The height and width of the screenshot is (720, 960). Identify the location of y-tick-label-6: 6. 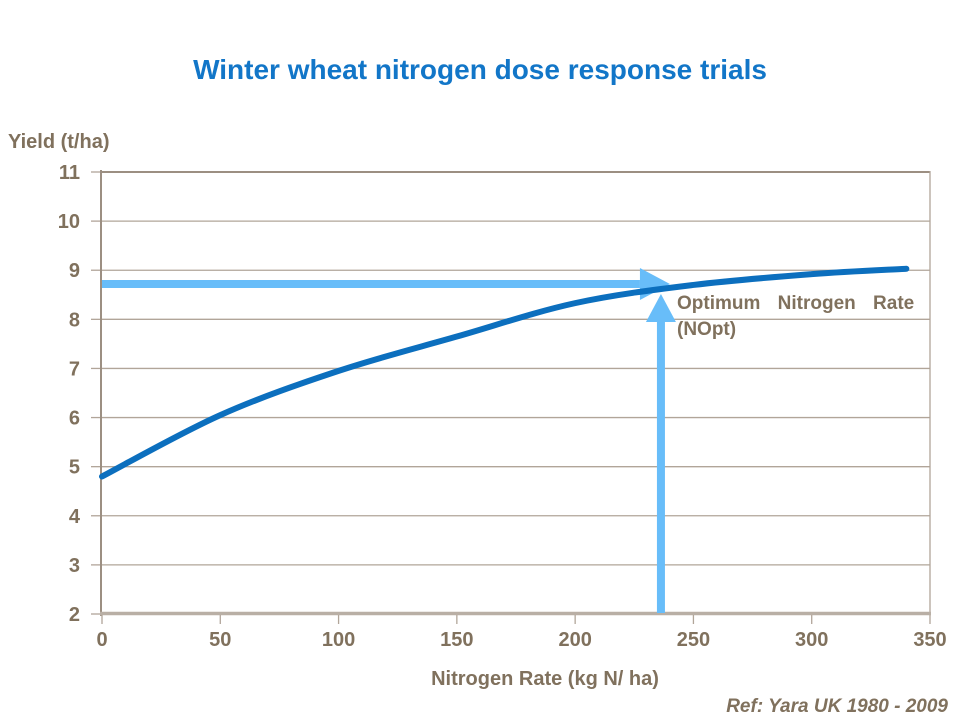
(74, 419).